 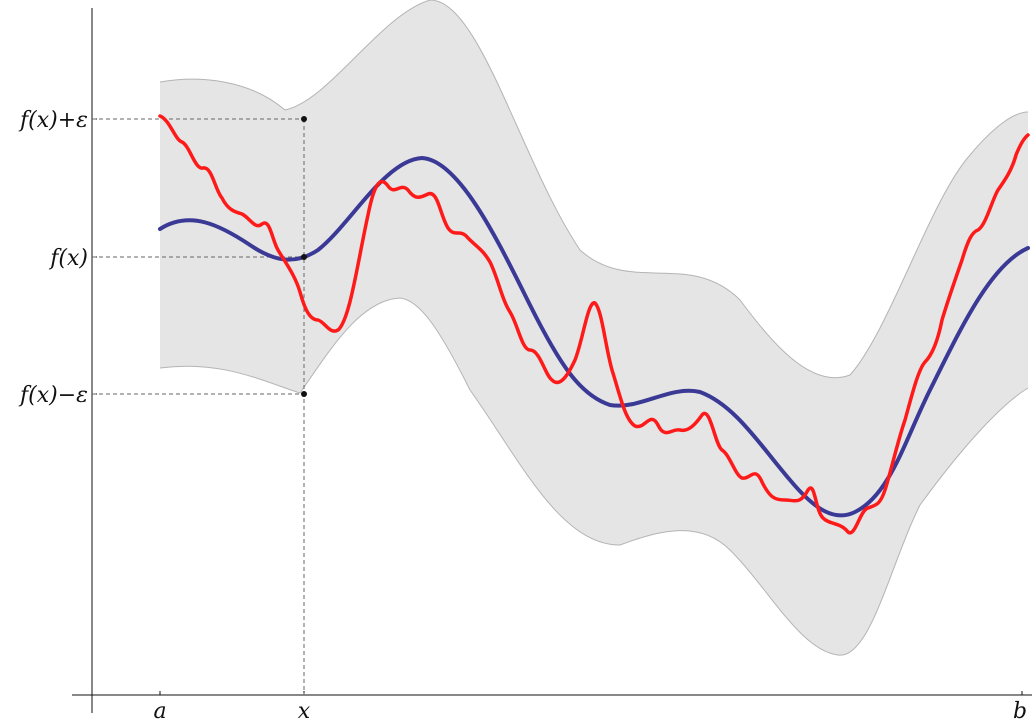 What do you see at coordinates (68, 258) in the screenshot?
I see `y-label-center: f(x)` at bounding box center [68, 258].